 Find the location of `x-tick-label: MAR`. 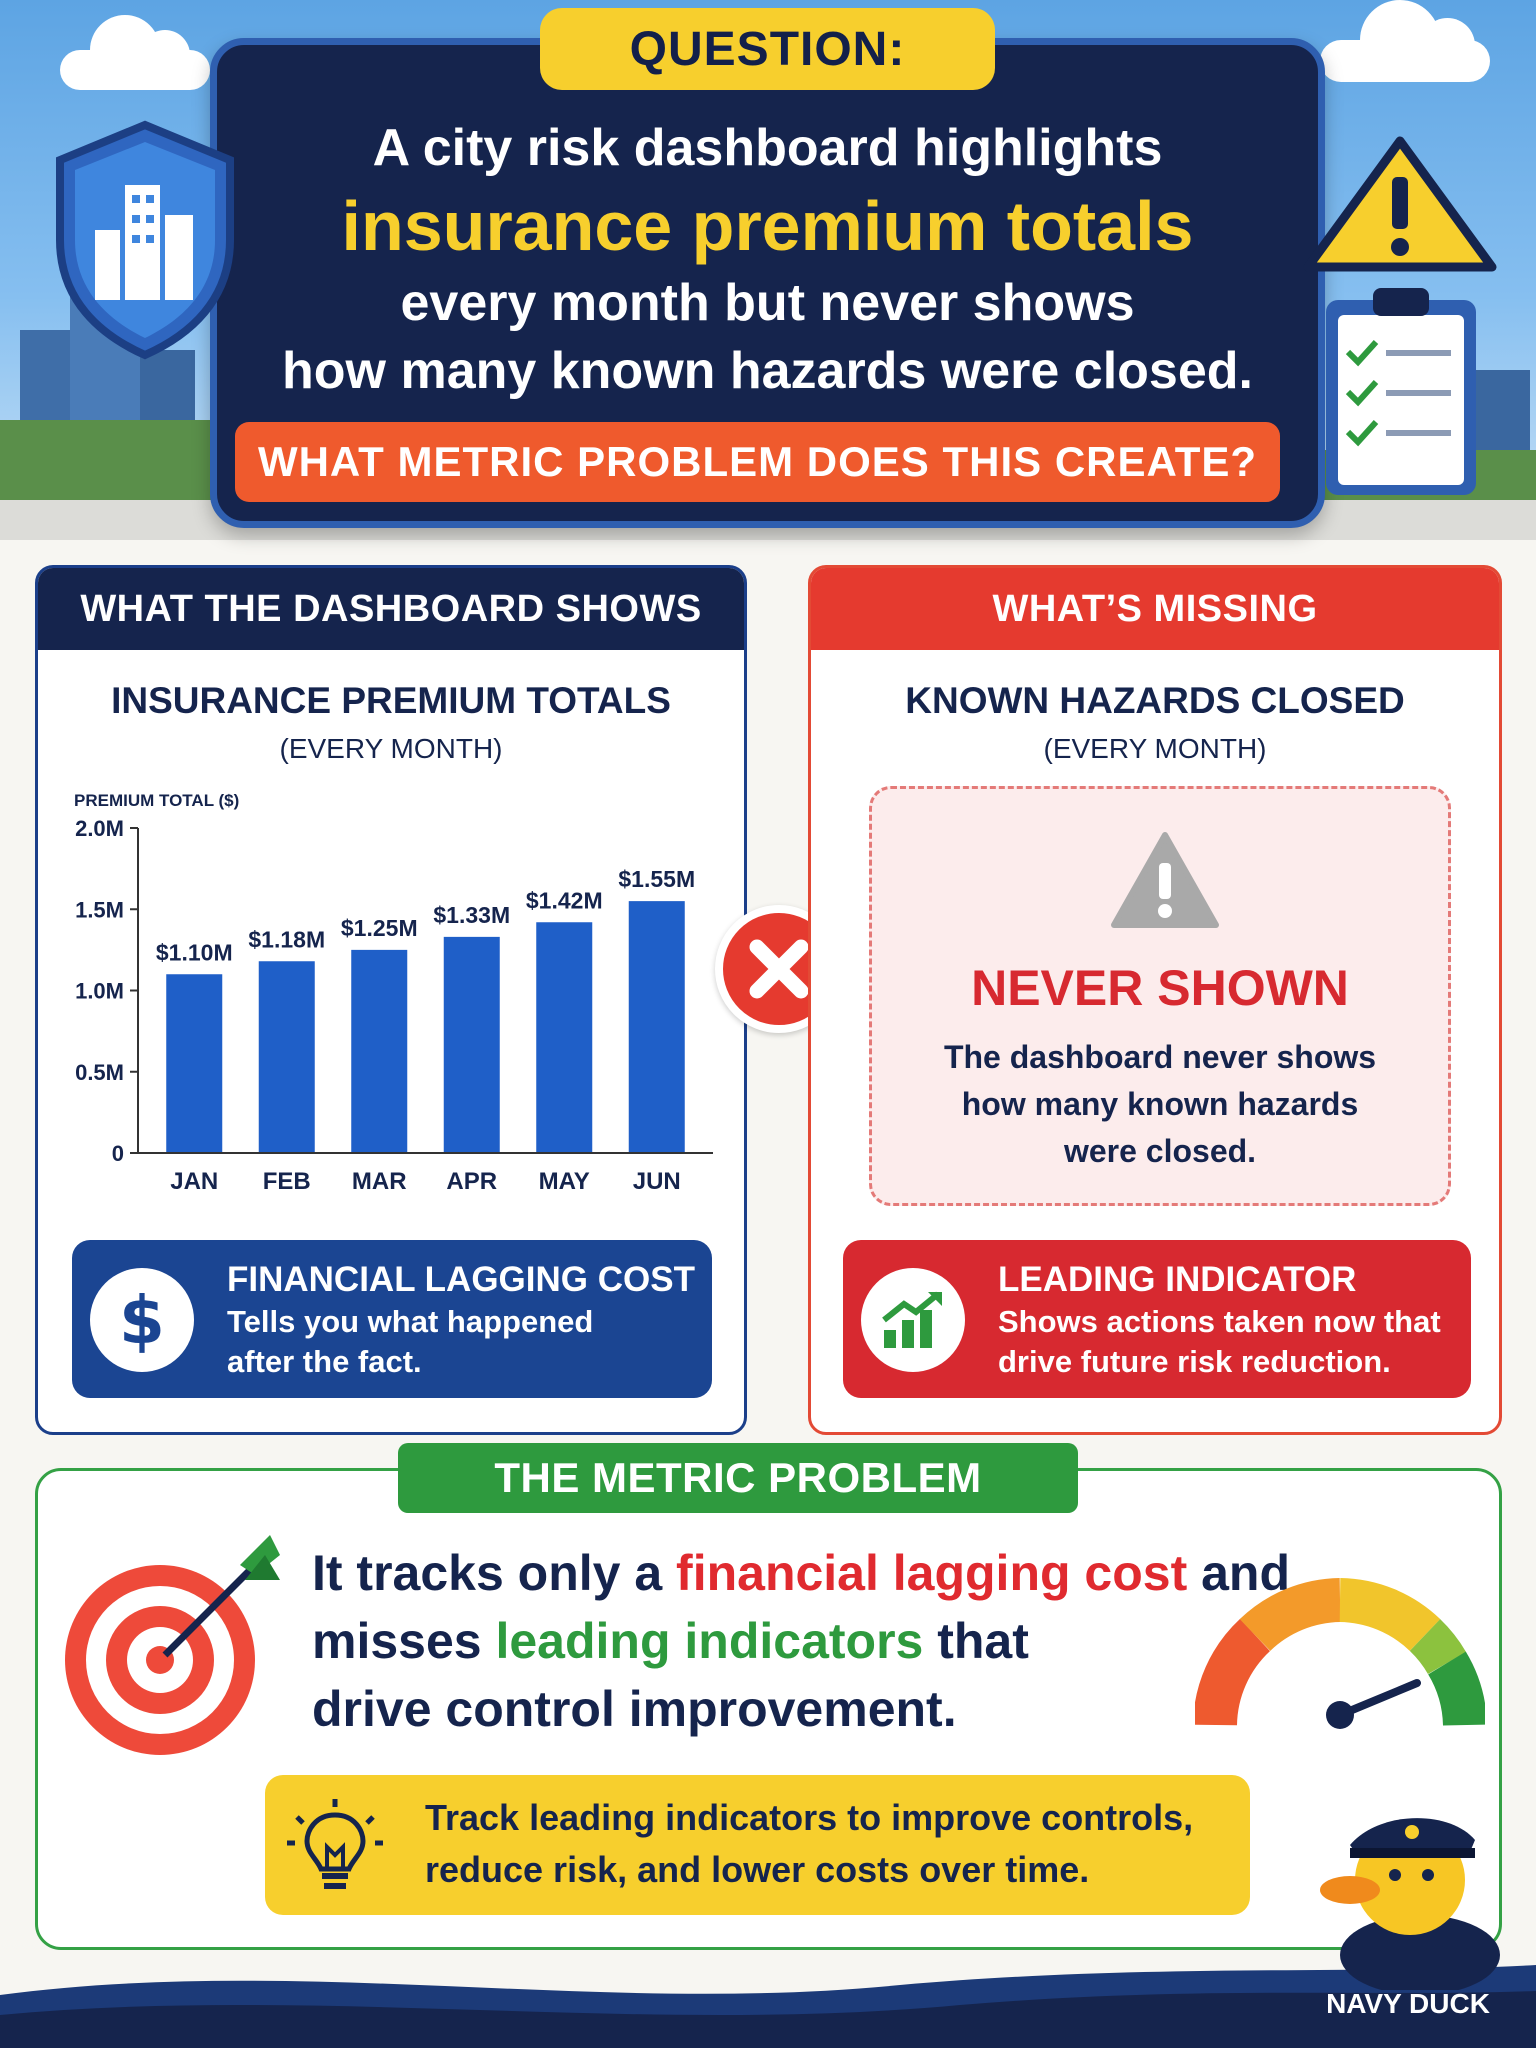

x-tick-label: MAR is located at coordinates (379, 1181).